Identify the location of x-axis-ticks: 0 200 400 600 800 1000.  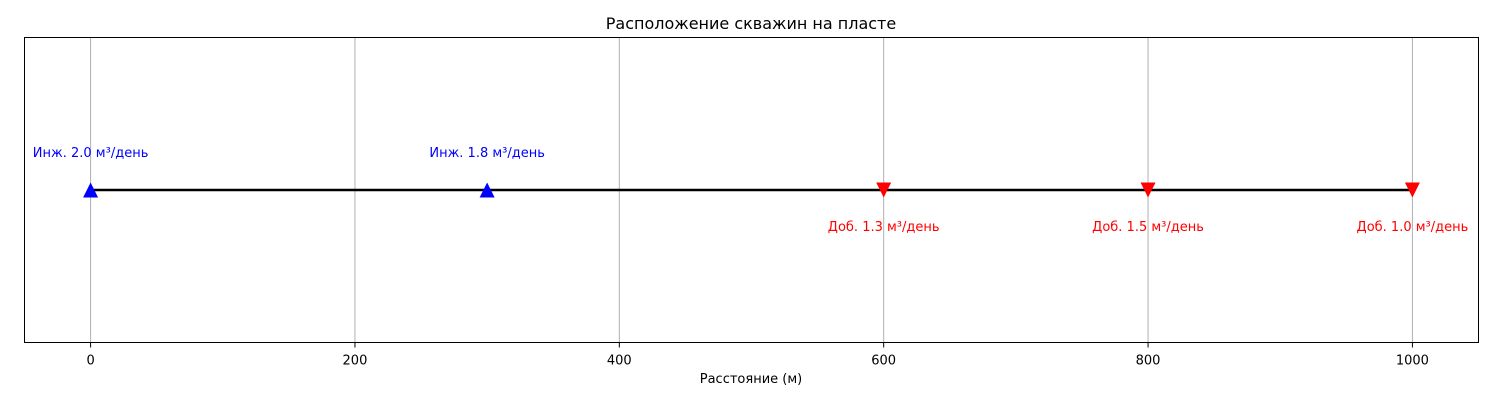
(757, 355).